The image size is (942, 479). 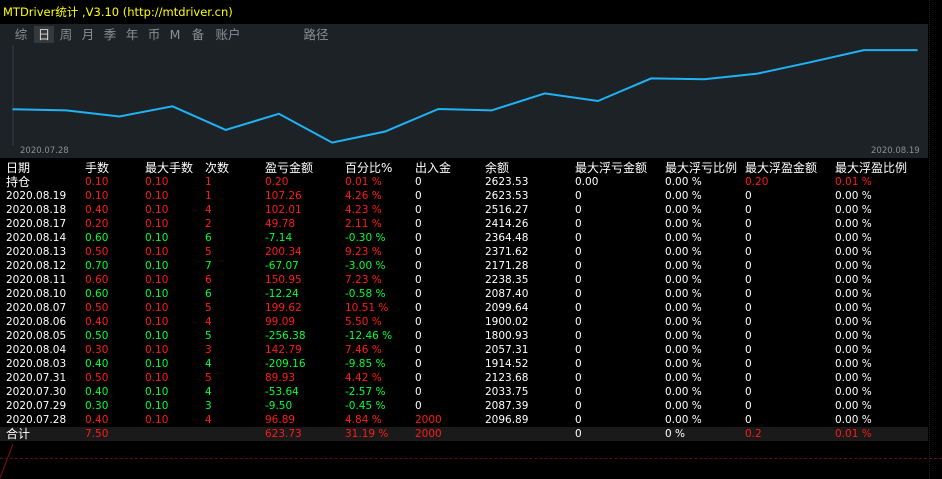 I want to click on cell-percent: 5.50 %, so click(x=363, y=322).